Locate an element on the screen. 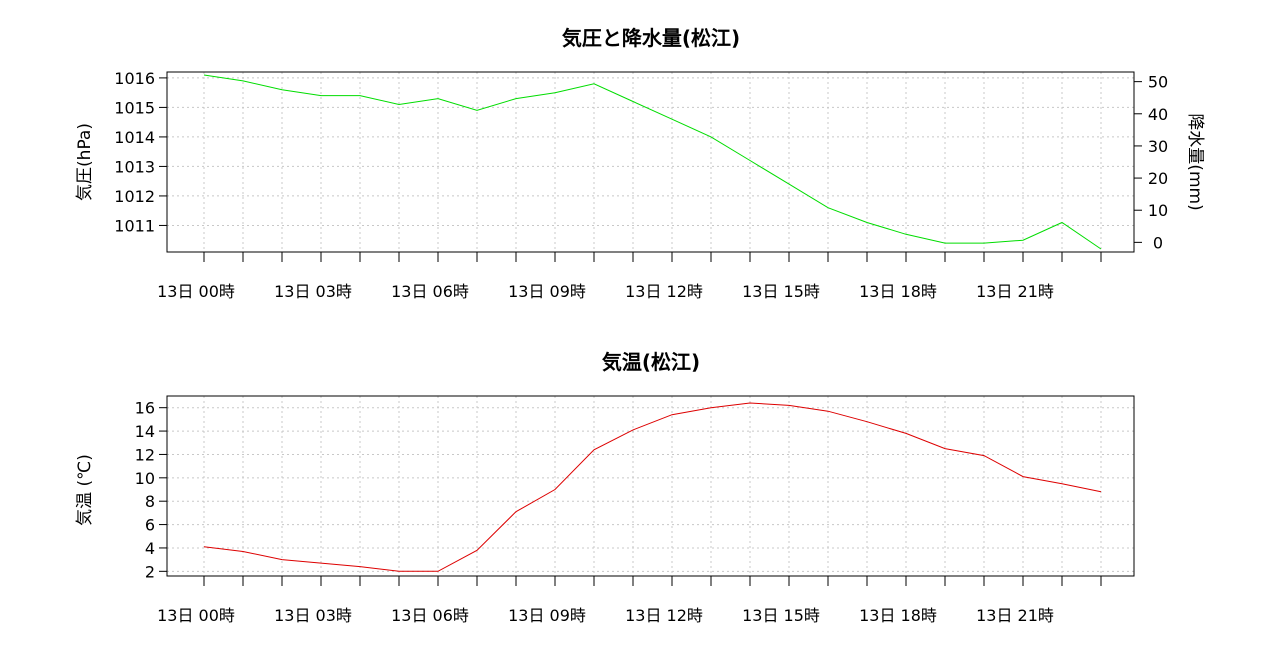  y2-tick-label: 50 is located at coordinates (1158, 82).